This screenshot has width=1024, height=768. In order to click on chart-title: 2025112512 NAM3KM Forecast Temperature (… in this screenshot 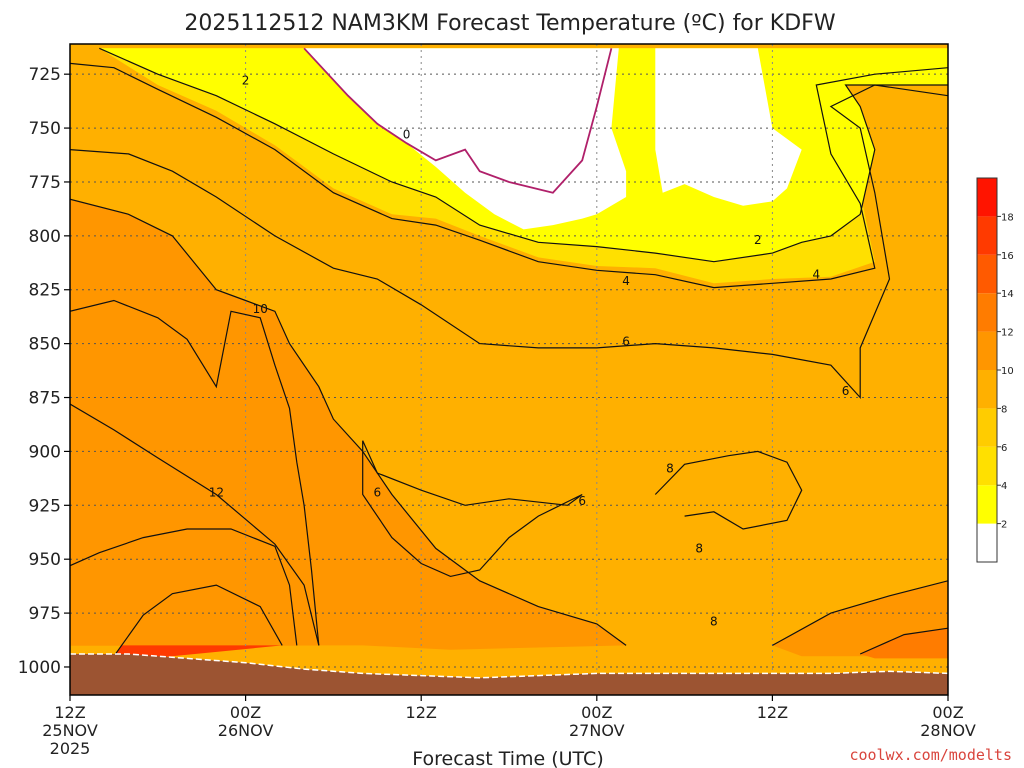, I will do `click(509, 23)`.